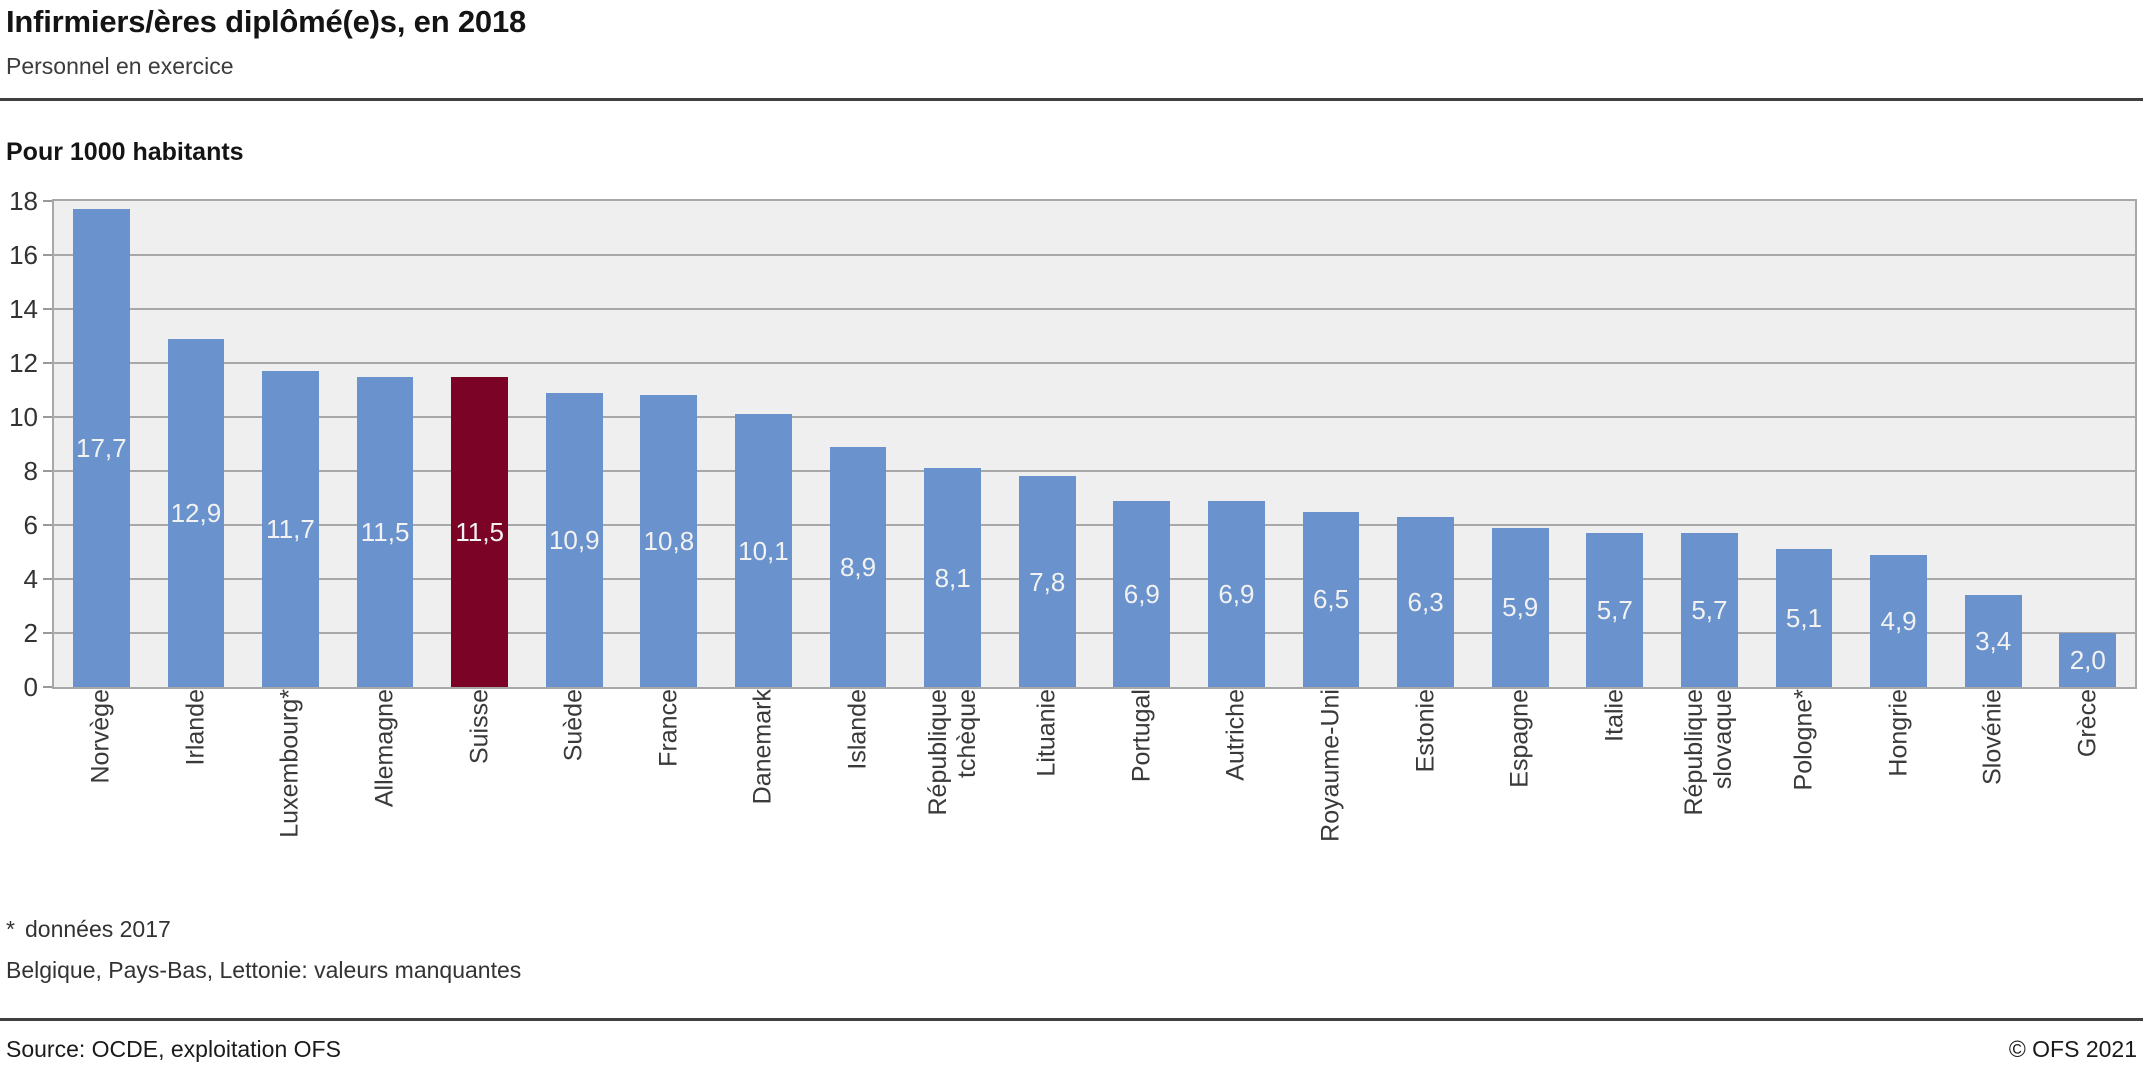 The width and height of the screenshot is (2143, 1078). What do you see at coordinates (1615, 782) in the screenshot?
I see `x-label-cell: Italie` at bounding box center [1615, 782].